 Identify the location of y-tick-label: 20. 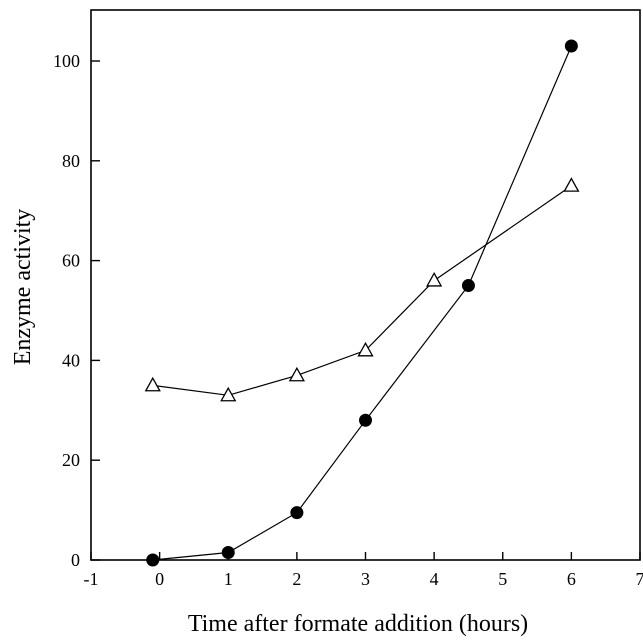
(71, 460).